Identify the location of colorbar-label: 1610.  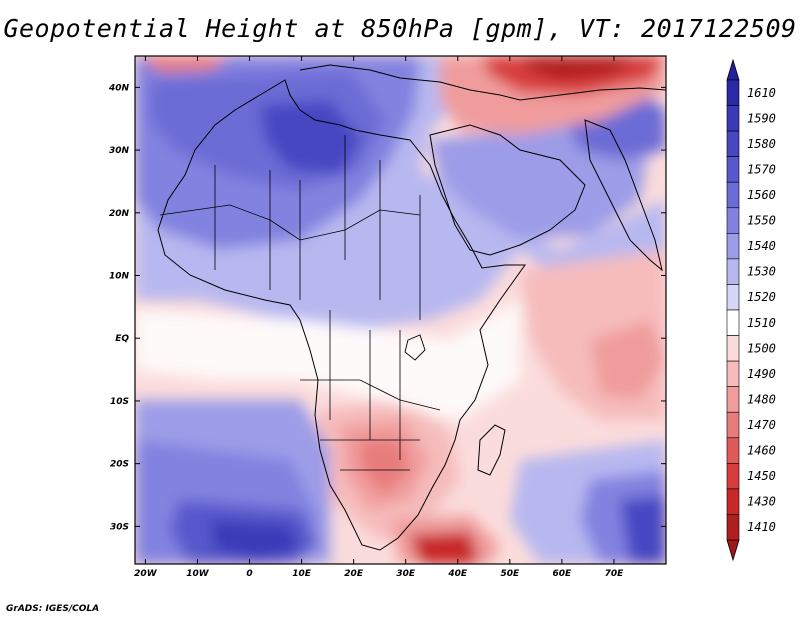
(761, 93).